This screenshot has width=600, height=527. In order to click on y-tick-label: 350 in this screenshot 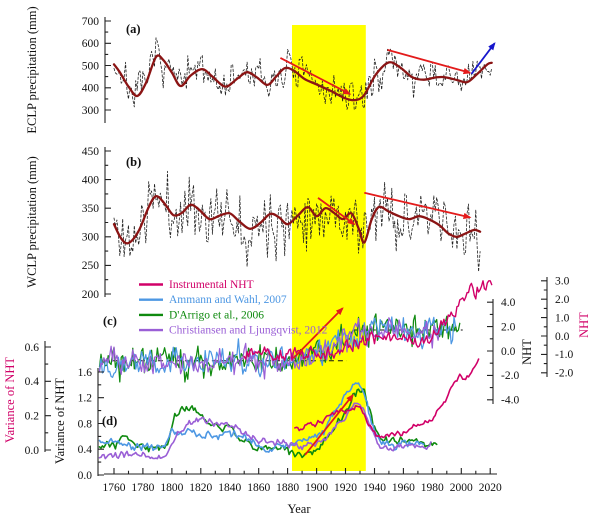, I will do `click(91, 209)`.